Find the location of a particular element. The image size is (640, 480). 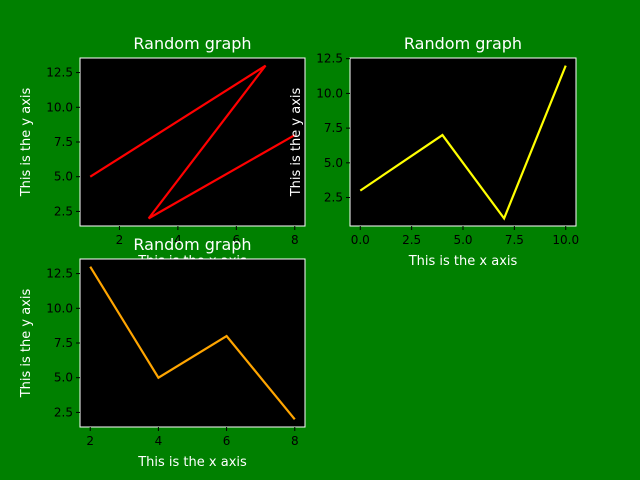

x-tick-label: 0.0 is located at coordinates (360, 240).